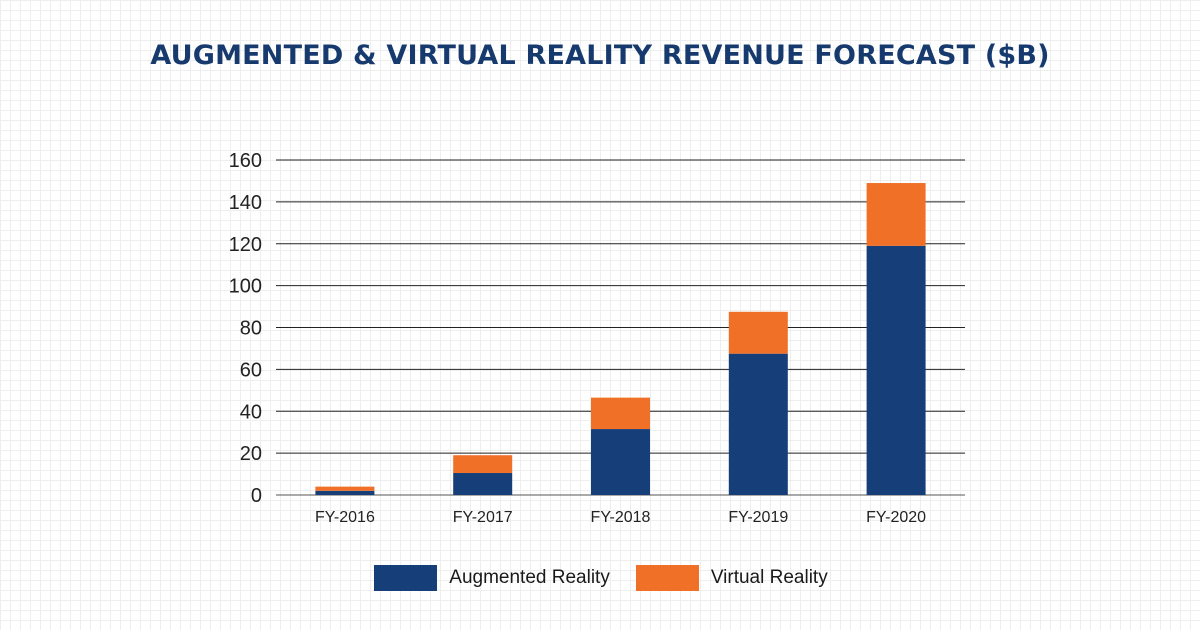 This screenshot has width=1200, height=630. Describe the element at coordinates (245, 161) in the screenshot. I see `y-tick-label-160: 160` at that location.